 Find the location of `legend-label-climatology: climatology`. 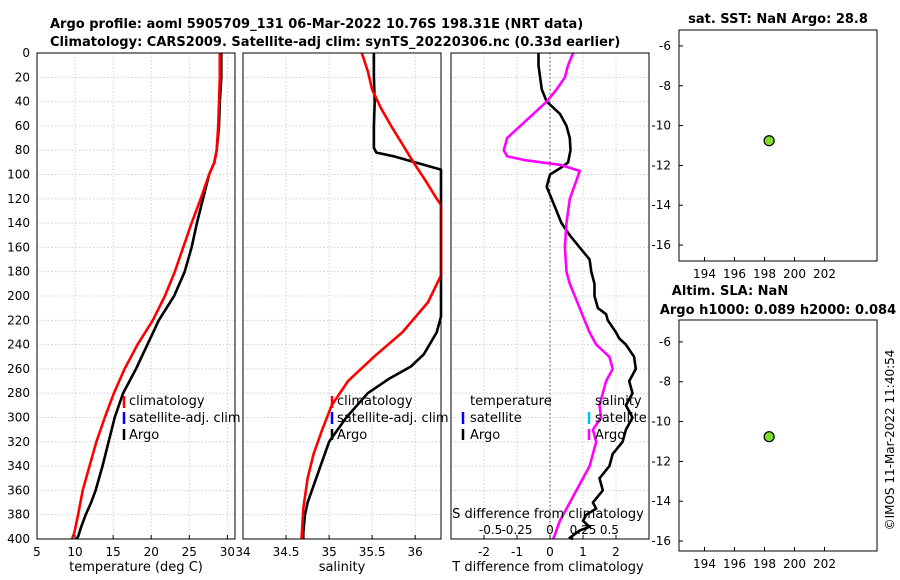

legend-label-climatology: climatology is located at coordinates (375, 401).